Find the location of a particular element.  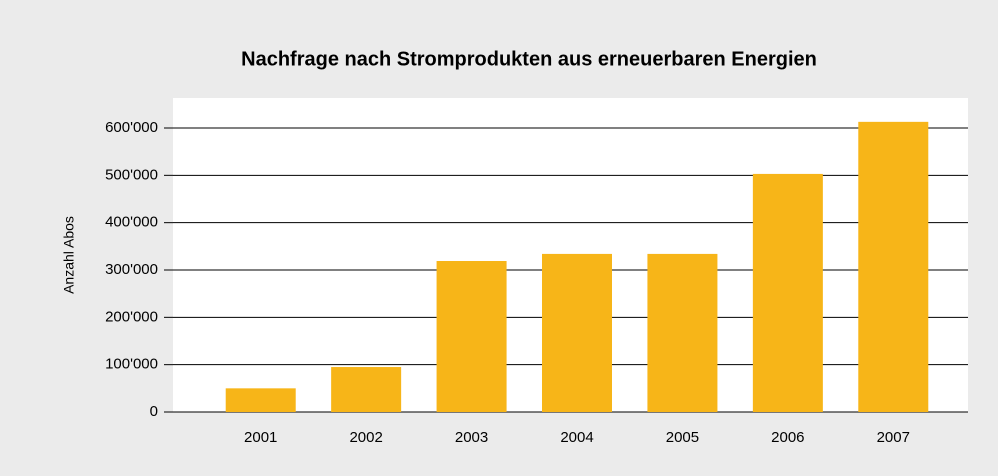

y-tick-label: 100'000 is located at coordinates (131, 364).